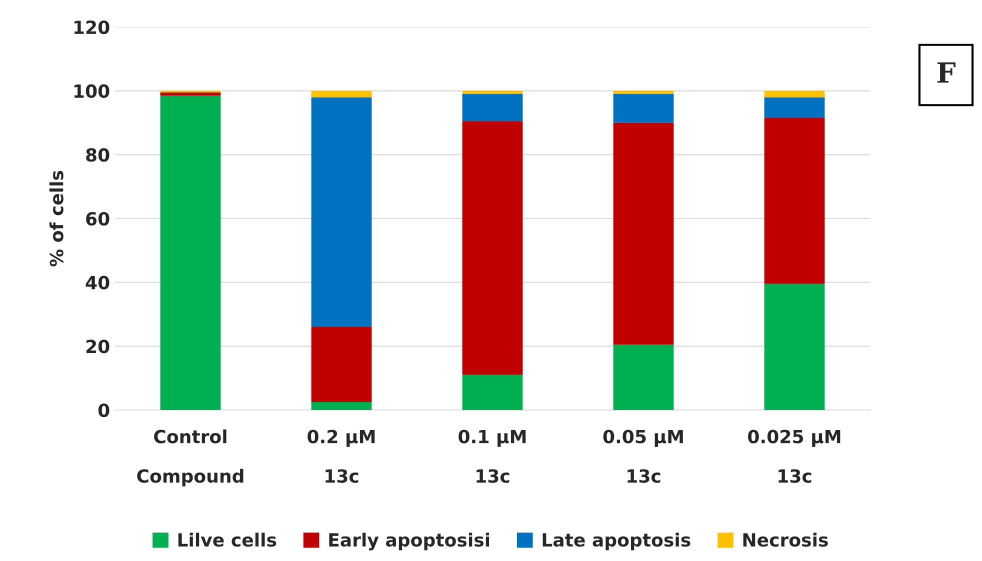  What do you see at coordinates (92, 91) in the screenshot?
I see `y-tick-label: 100` at bounding box center [92, 91].